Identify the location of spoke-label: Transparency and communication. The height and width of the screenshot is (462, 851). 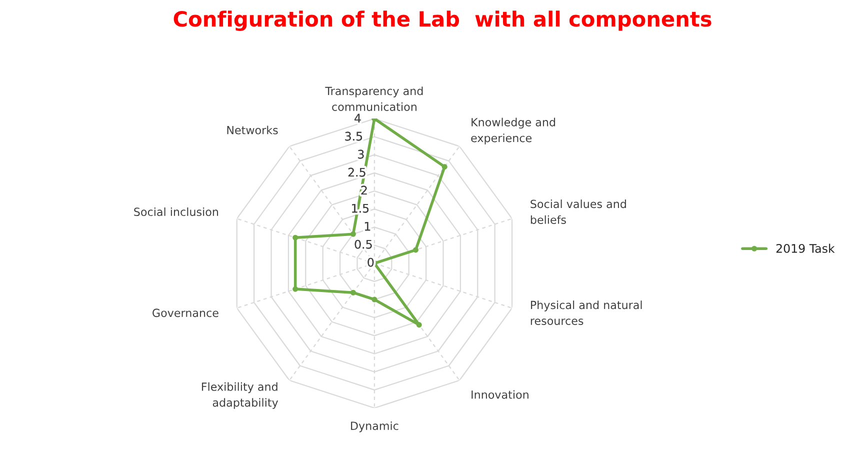
(374, 98).